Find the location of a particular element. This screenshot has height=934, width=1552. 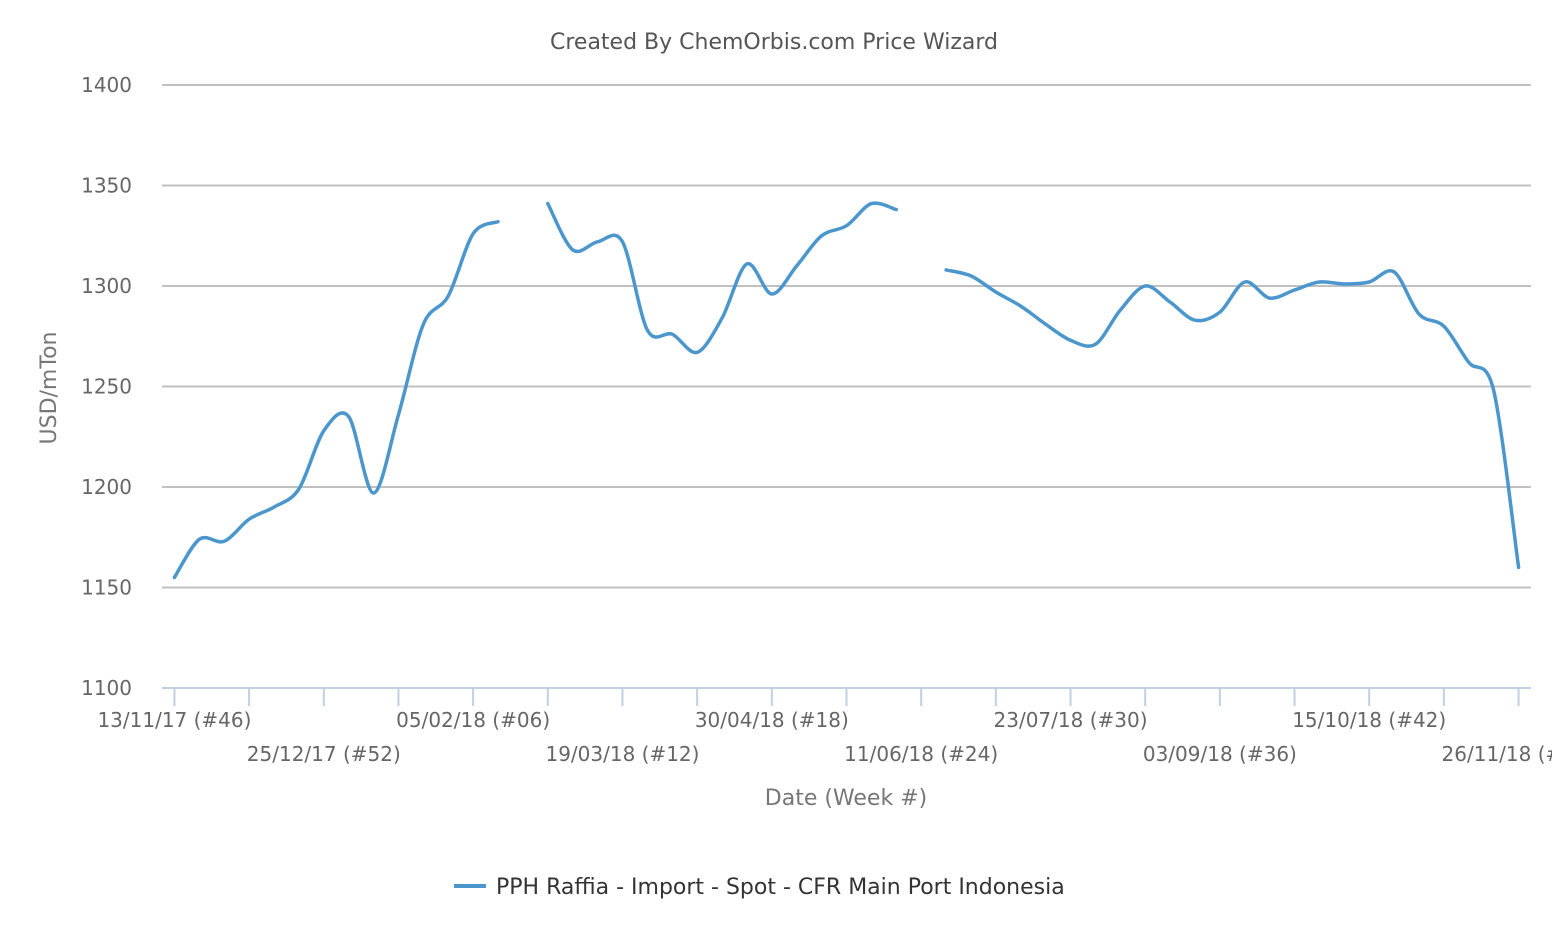

x-tick-label: 05/02/18 (#06) is located at coordinates (473, 720).